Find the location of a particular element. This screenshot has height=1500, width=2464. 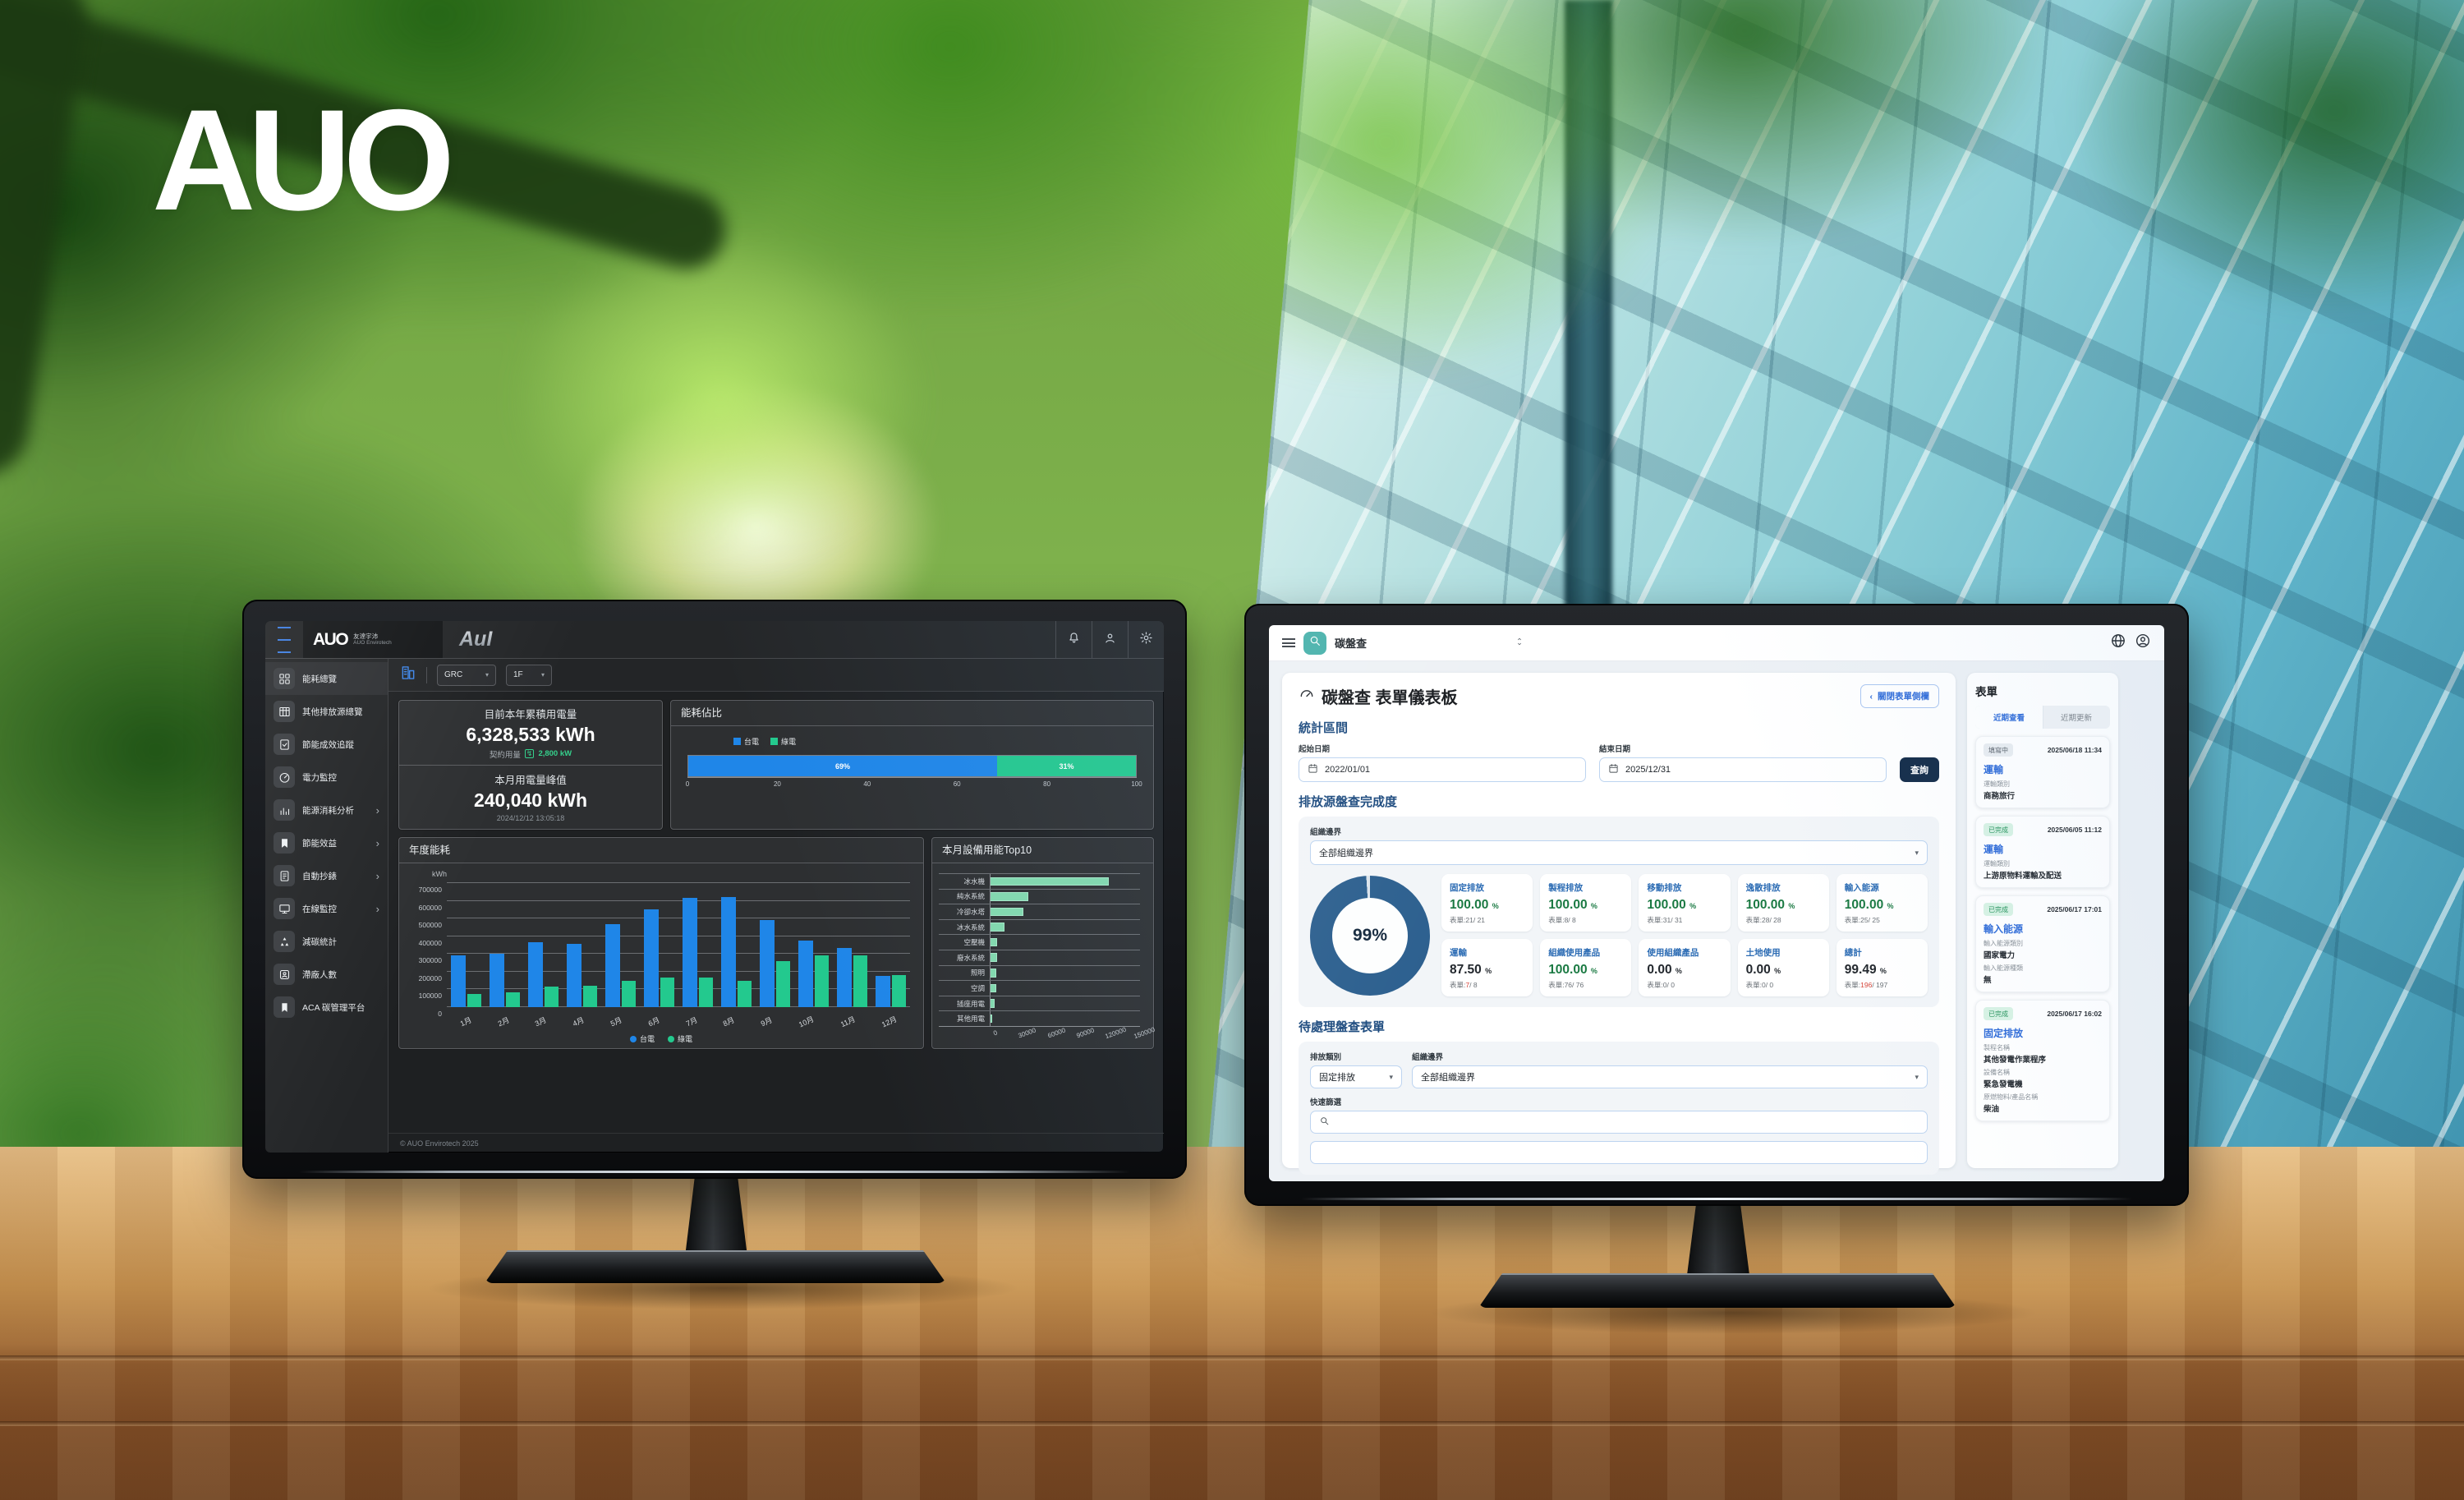

quick-filter-search-input is located at coordinates (1619, 1122).